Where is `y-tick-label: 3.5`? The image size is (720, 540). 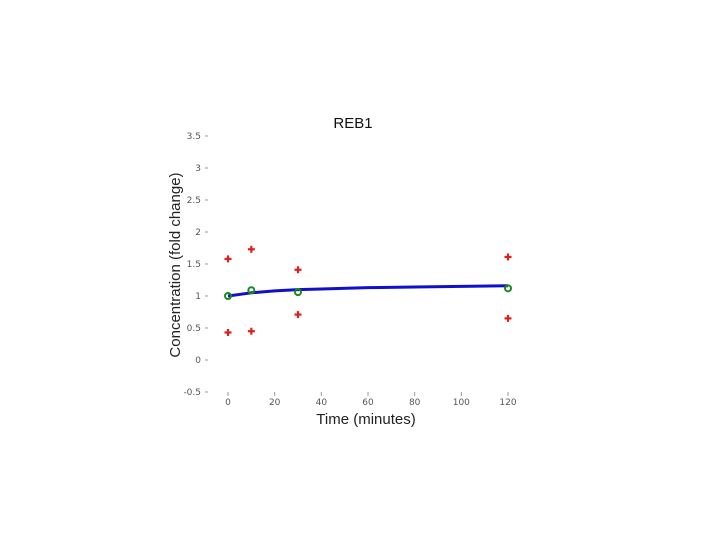
y-tick-label: 3.5 is located at coordinates (194, 137).